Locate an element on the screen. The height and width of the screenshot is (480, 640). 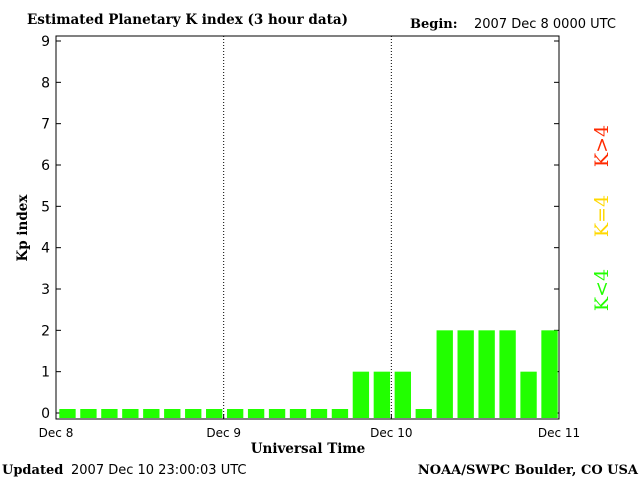
y-tick-label: 1 is located at coordinates (45, 373).